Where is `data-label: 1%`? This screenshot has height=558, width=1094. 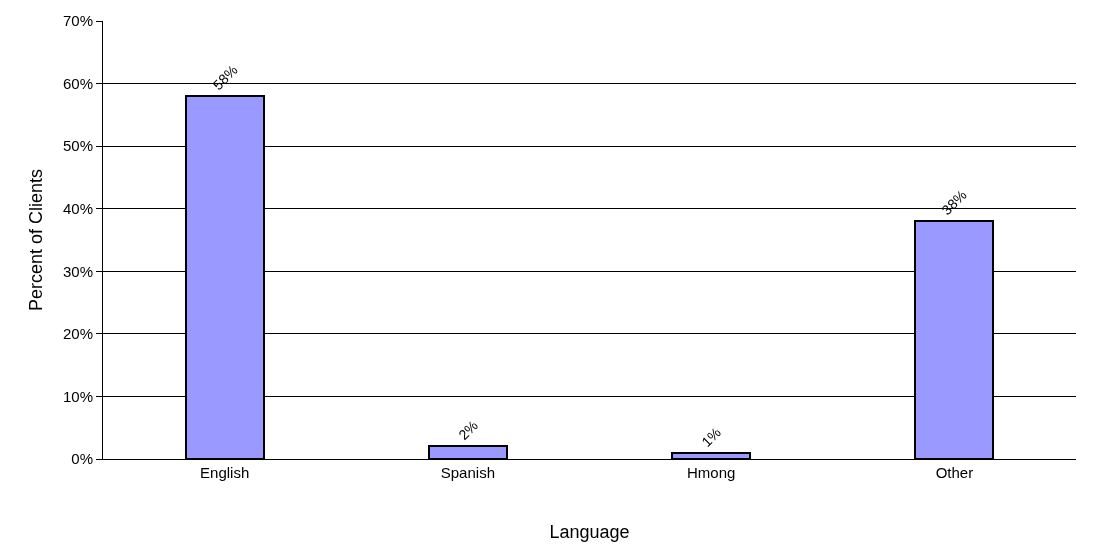
data-label: 1% is located at coordinates (711, 437).